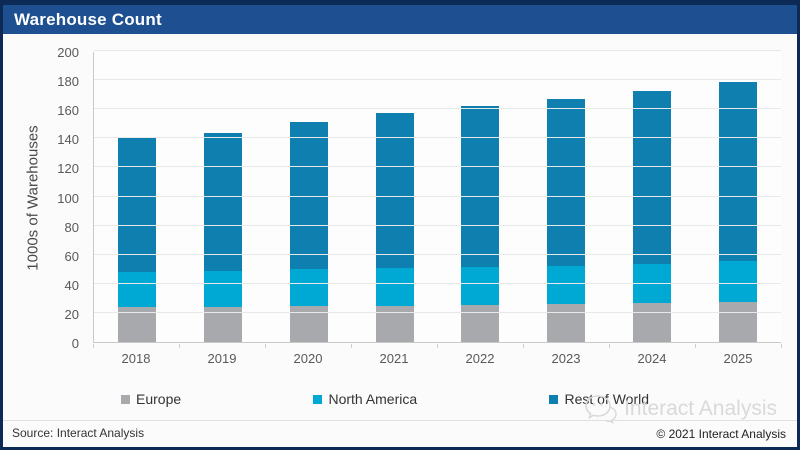 This screenshot has height=450, width=800. I want to click on y-tick-label: 20, so click(71, 314).